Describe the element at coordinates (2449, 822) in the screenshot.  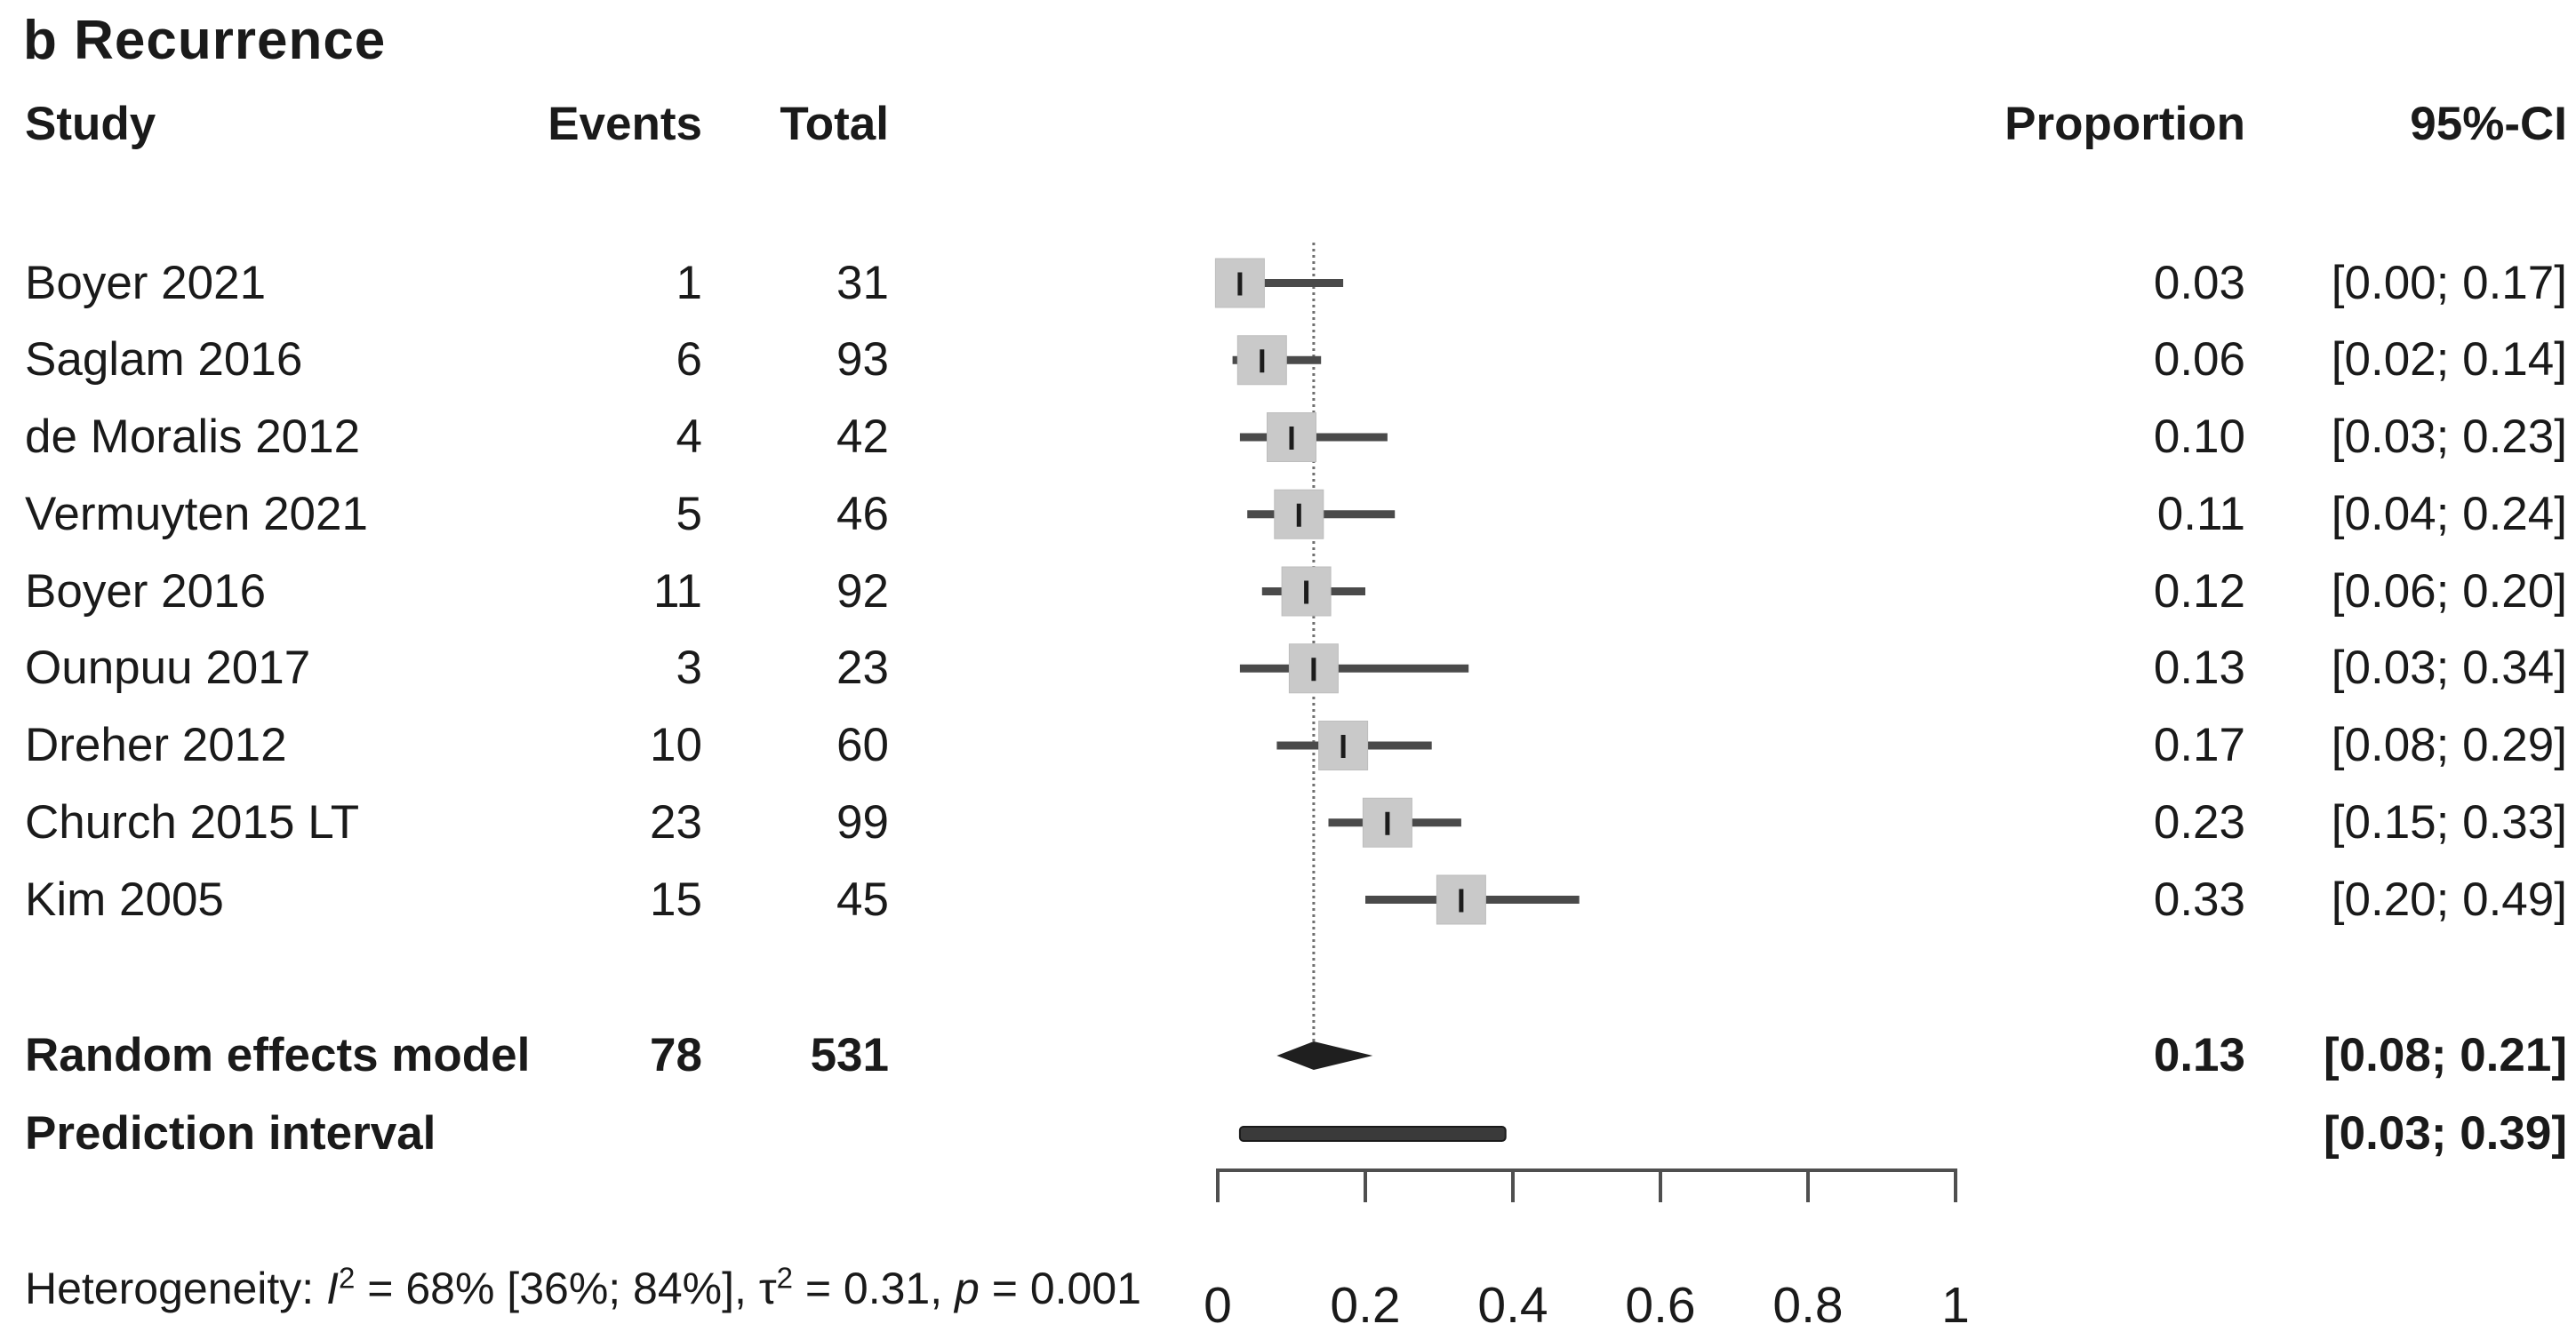
I see `study-ci-cell: [0.15; 0.33]` at that location.